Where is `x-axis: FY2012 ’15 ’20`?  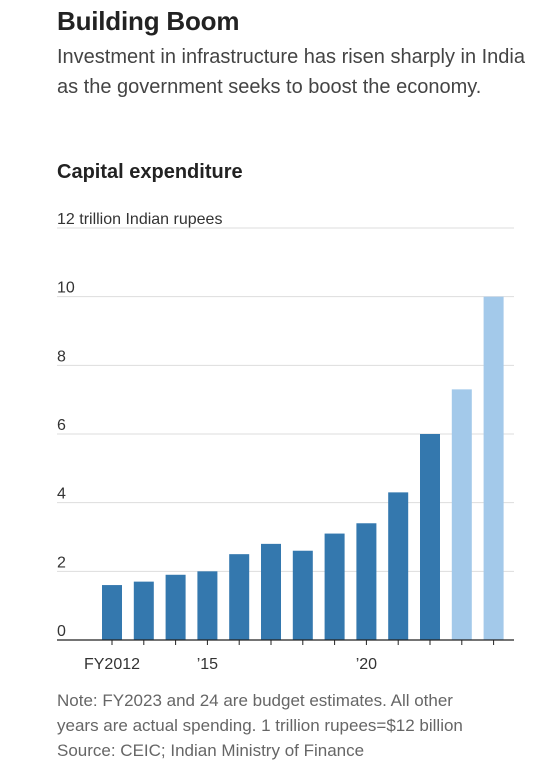 x-axis: FY2012 ’15 ’20 is located at coordinates (285, 656).